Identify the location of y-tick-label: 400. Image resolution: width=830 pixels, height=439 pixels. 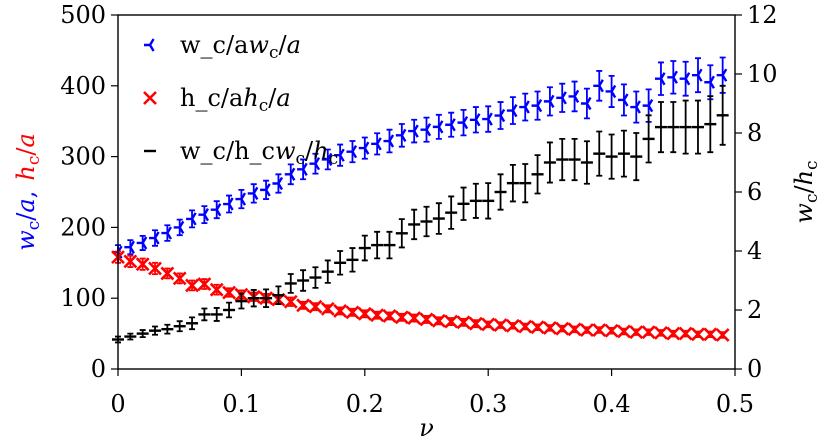
(83, 86).